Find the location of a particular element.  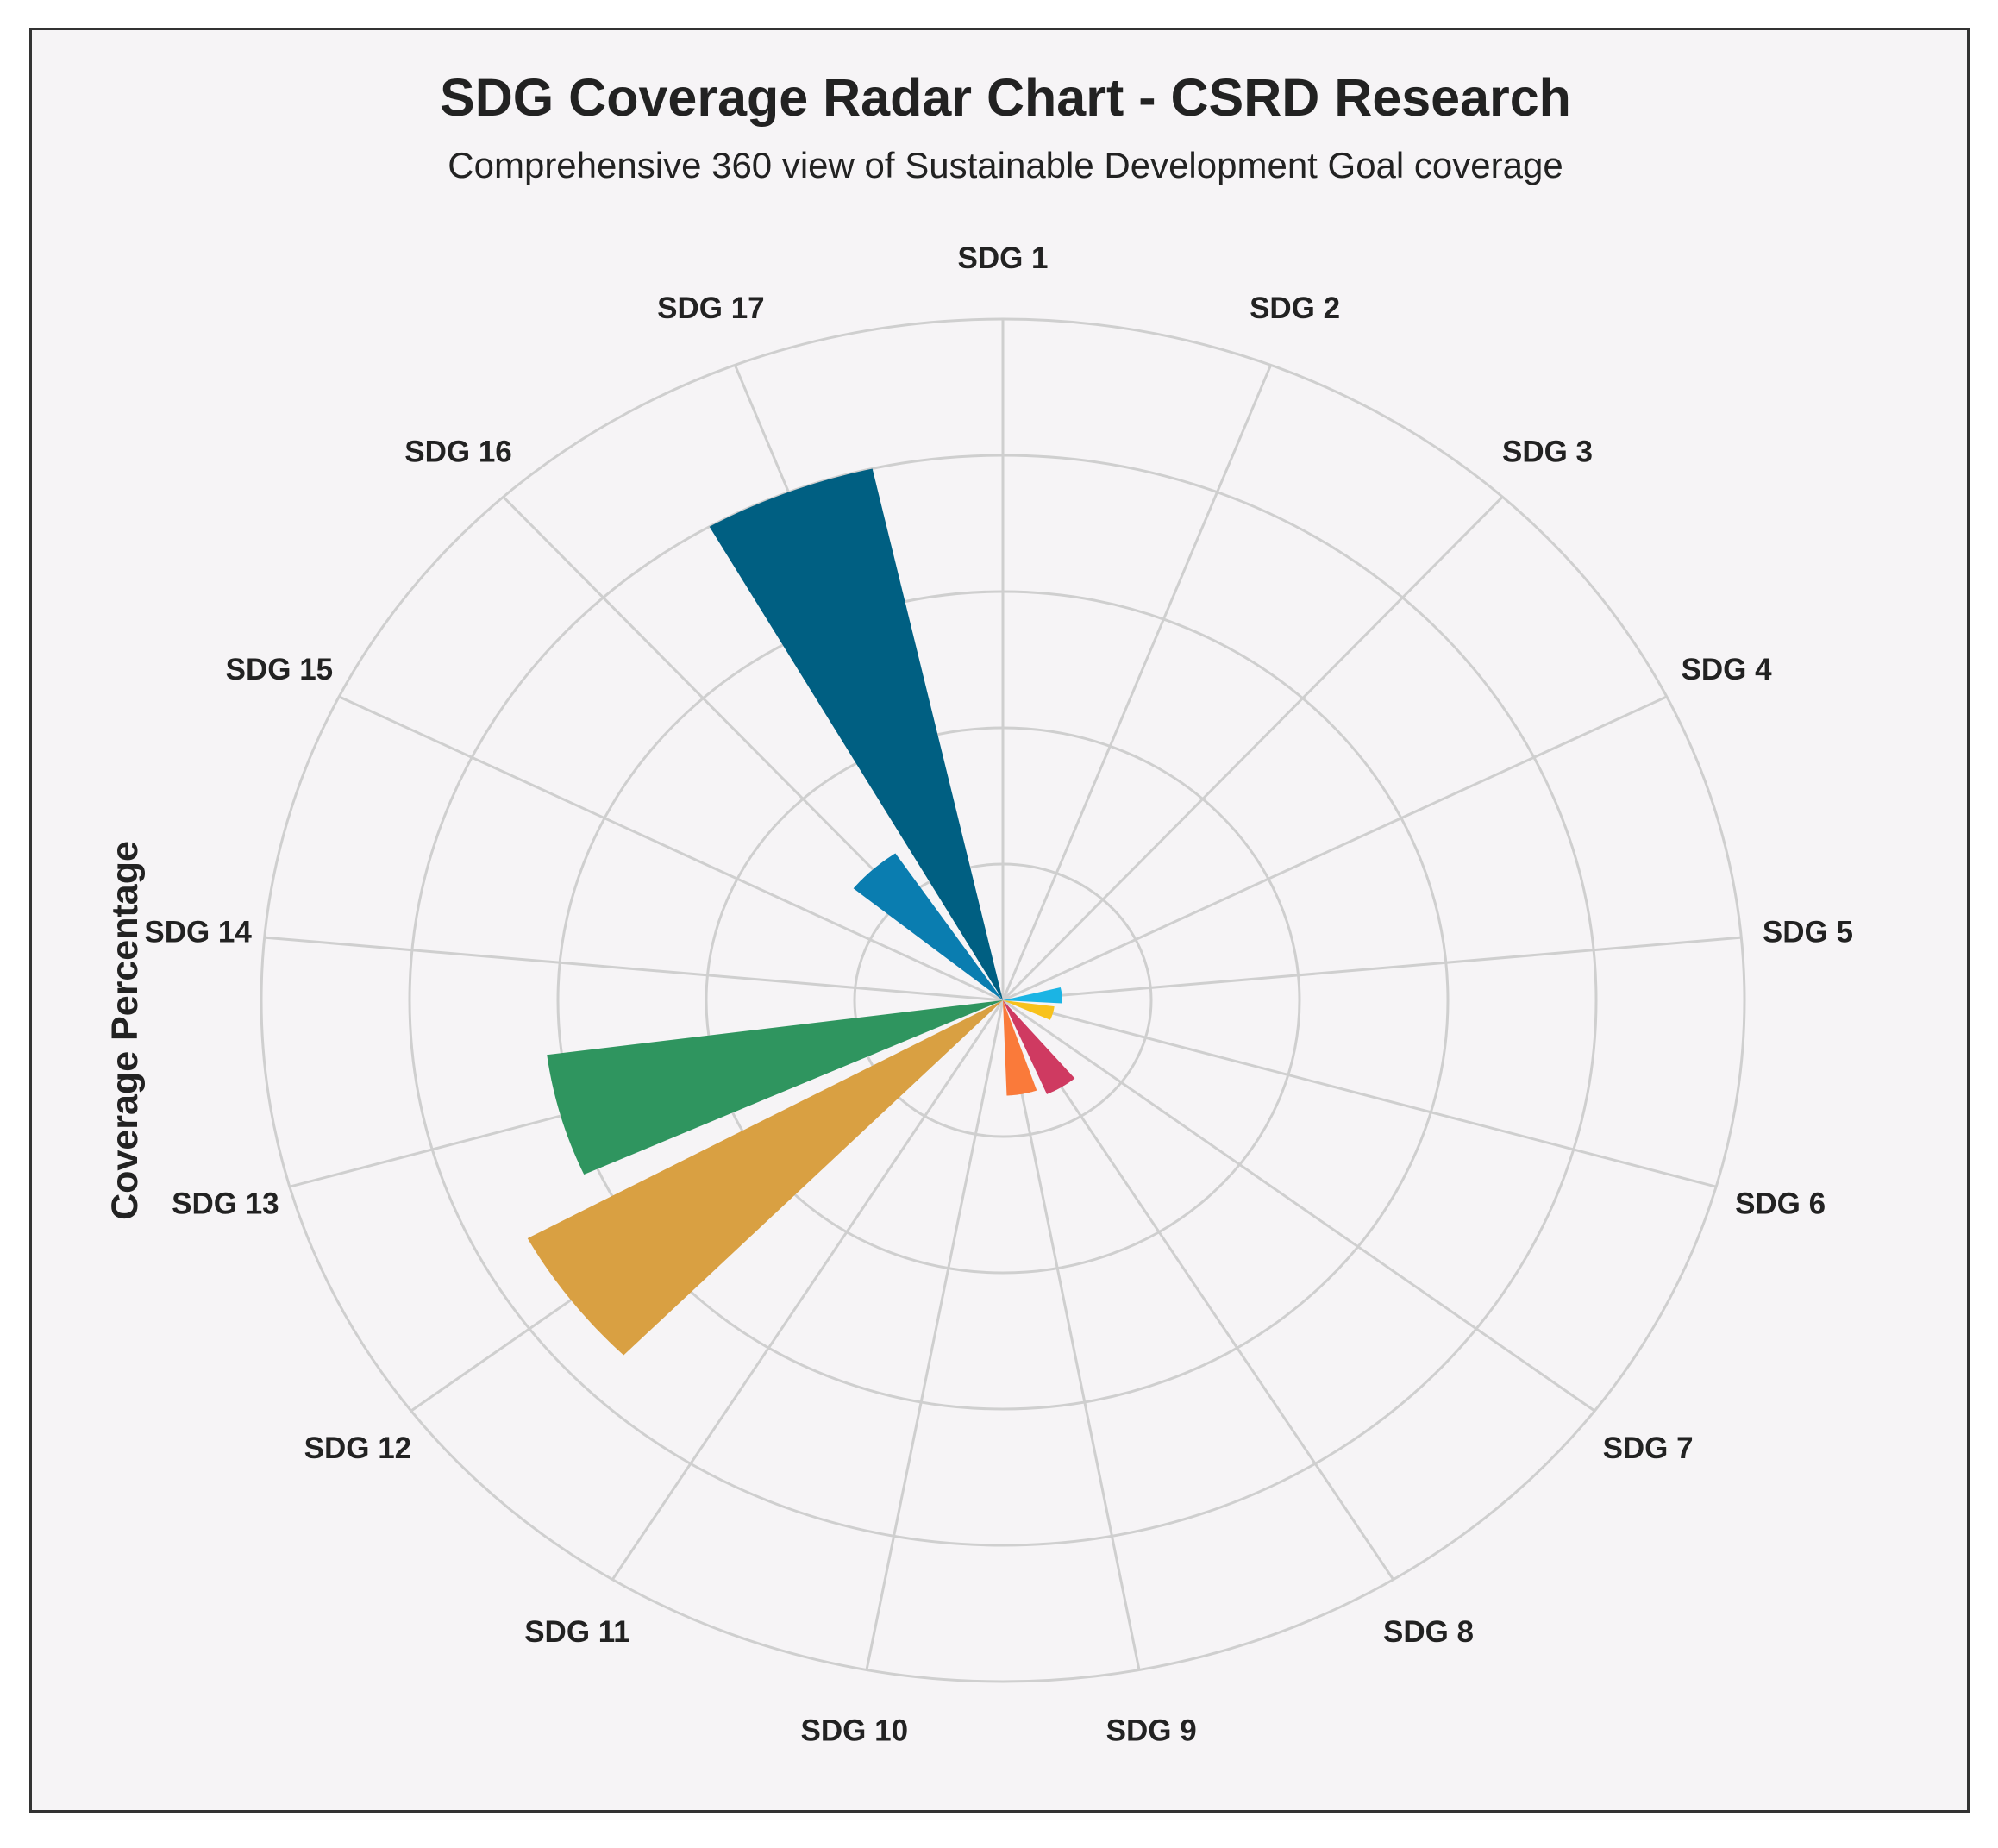

label-sdg-16: SDG 16 is located at coordinates (458, 452).